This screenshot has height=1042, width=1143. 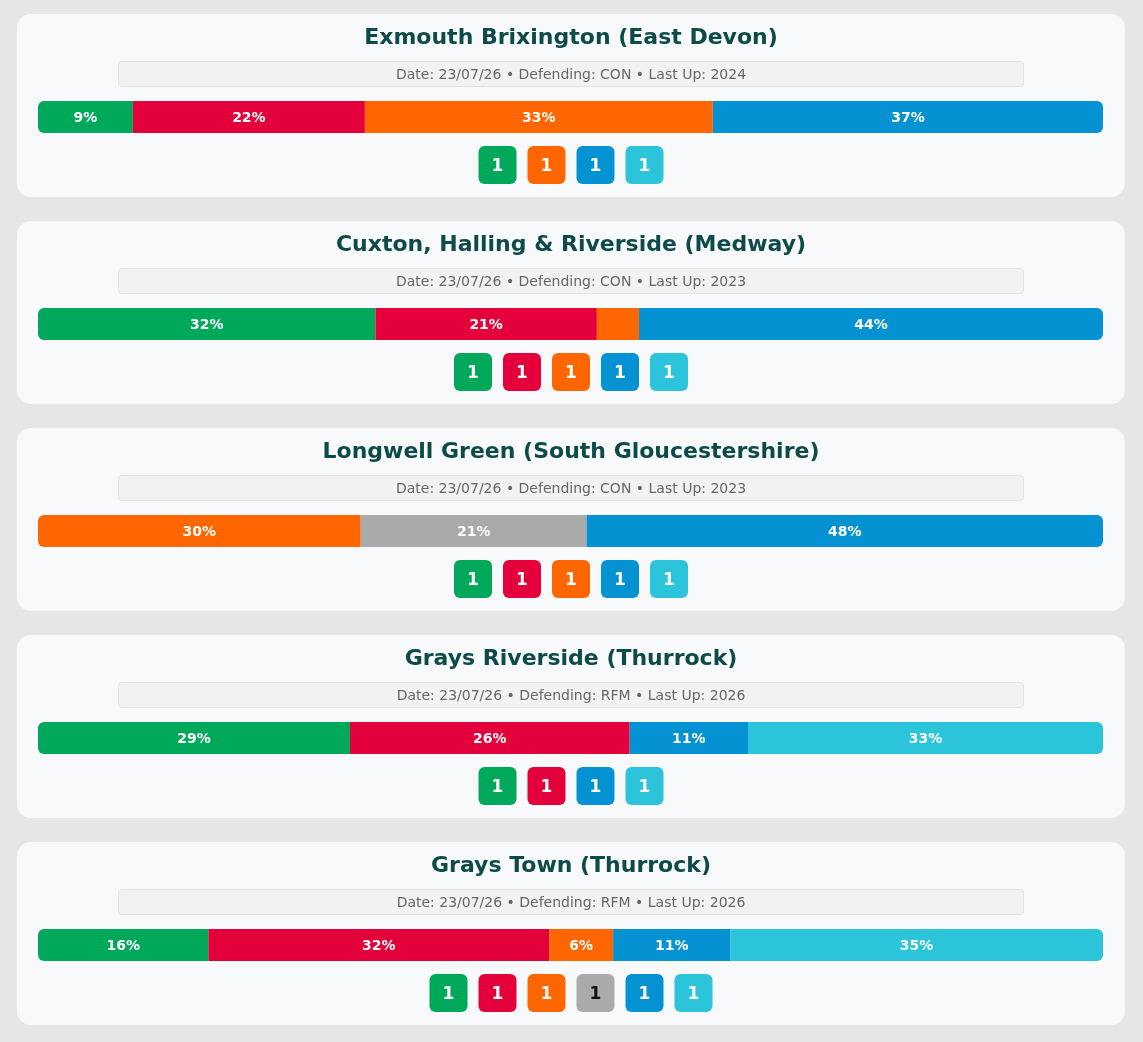 I want to click on data-label: 9%, so click(x=85, y=116).